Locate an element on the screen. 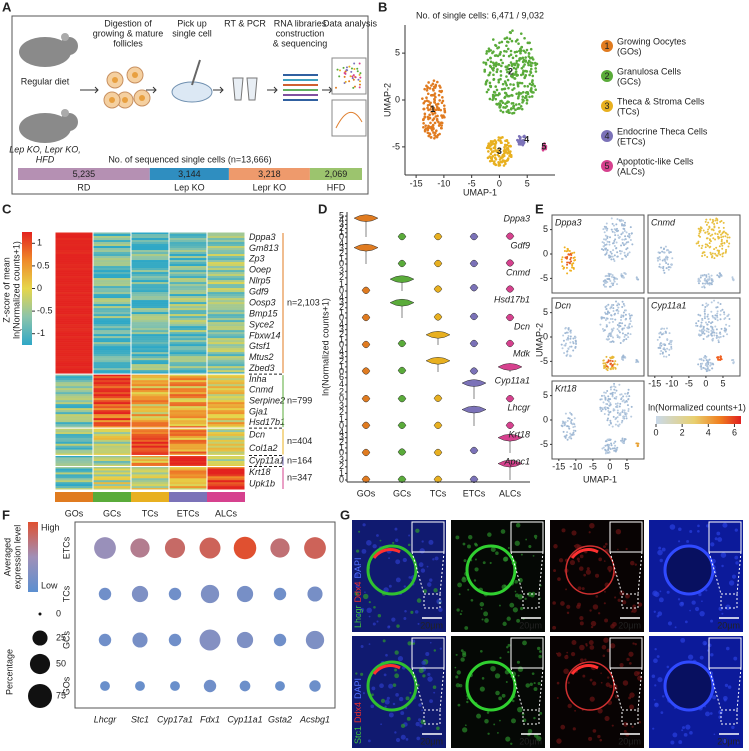 Image resolution: width=749 pixels, height=751 pixels. y-tick-label: 4 is located at coordinates (341, 220).